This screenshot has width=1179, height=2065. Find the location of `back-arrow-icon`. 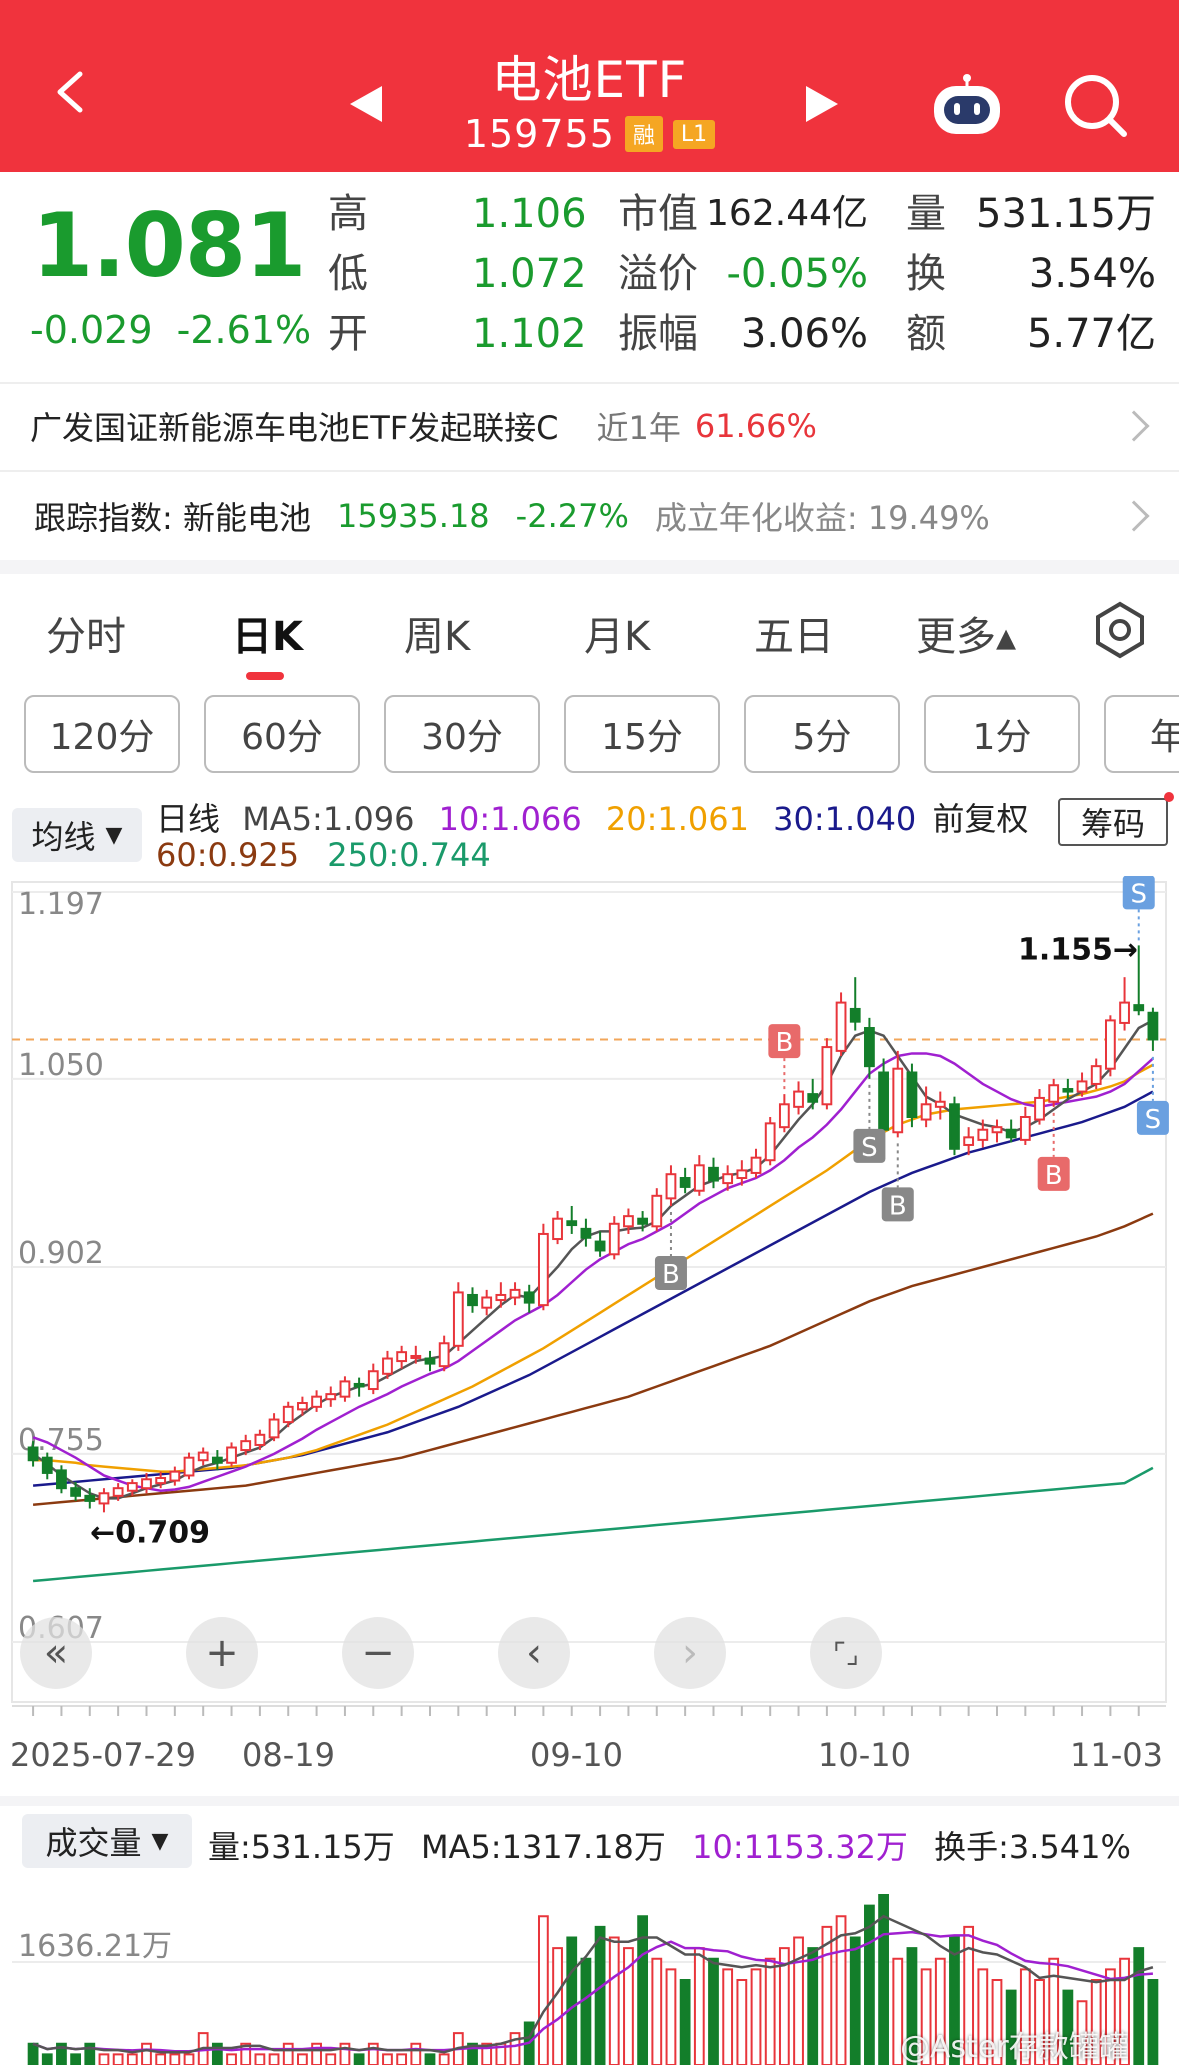

back-arrow-icon is located at coordinates (72, 92).